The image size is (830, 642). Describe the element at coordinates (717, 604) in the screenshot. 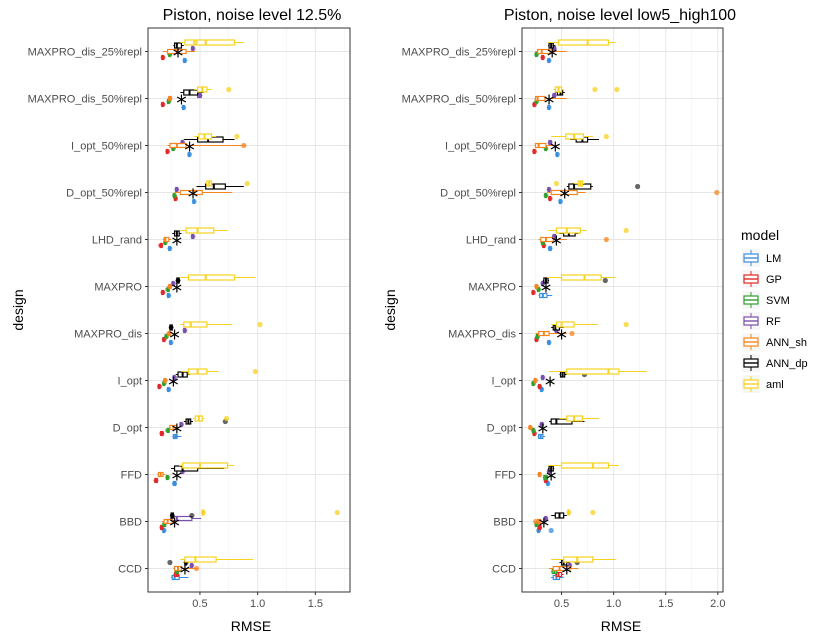

I see `x-tick-label: 2.0` at that location.